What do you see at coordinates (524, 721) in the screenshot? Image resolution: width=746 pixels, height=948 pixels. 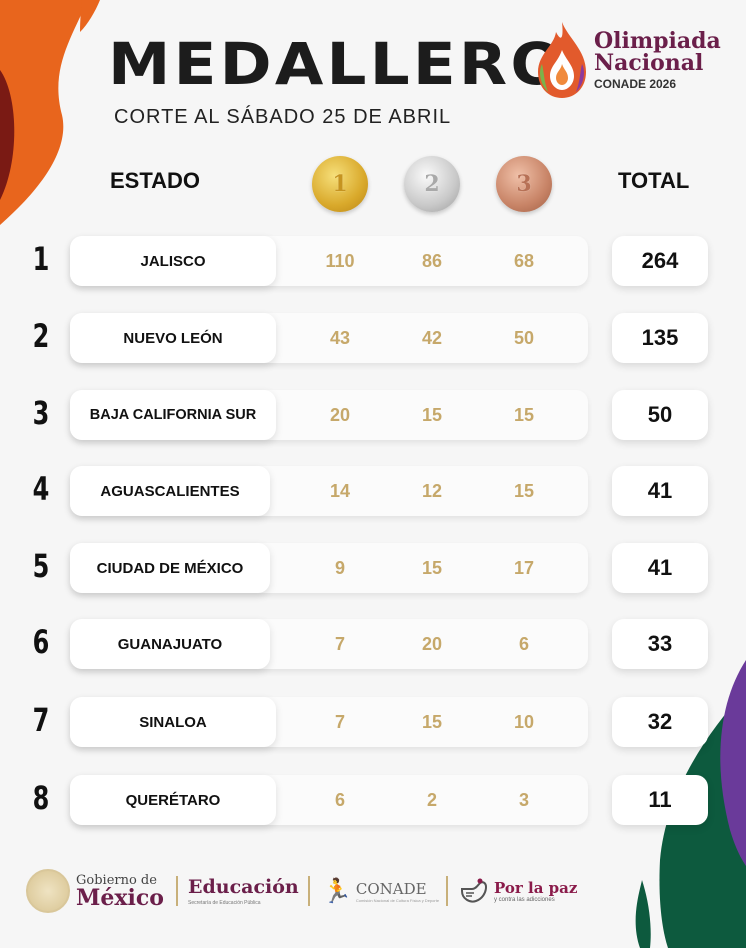 I see `bronze-count: 10` at bounding box center [524, 721].